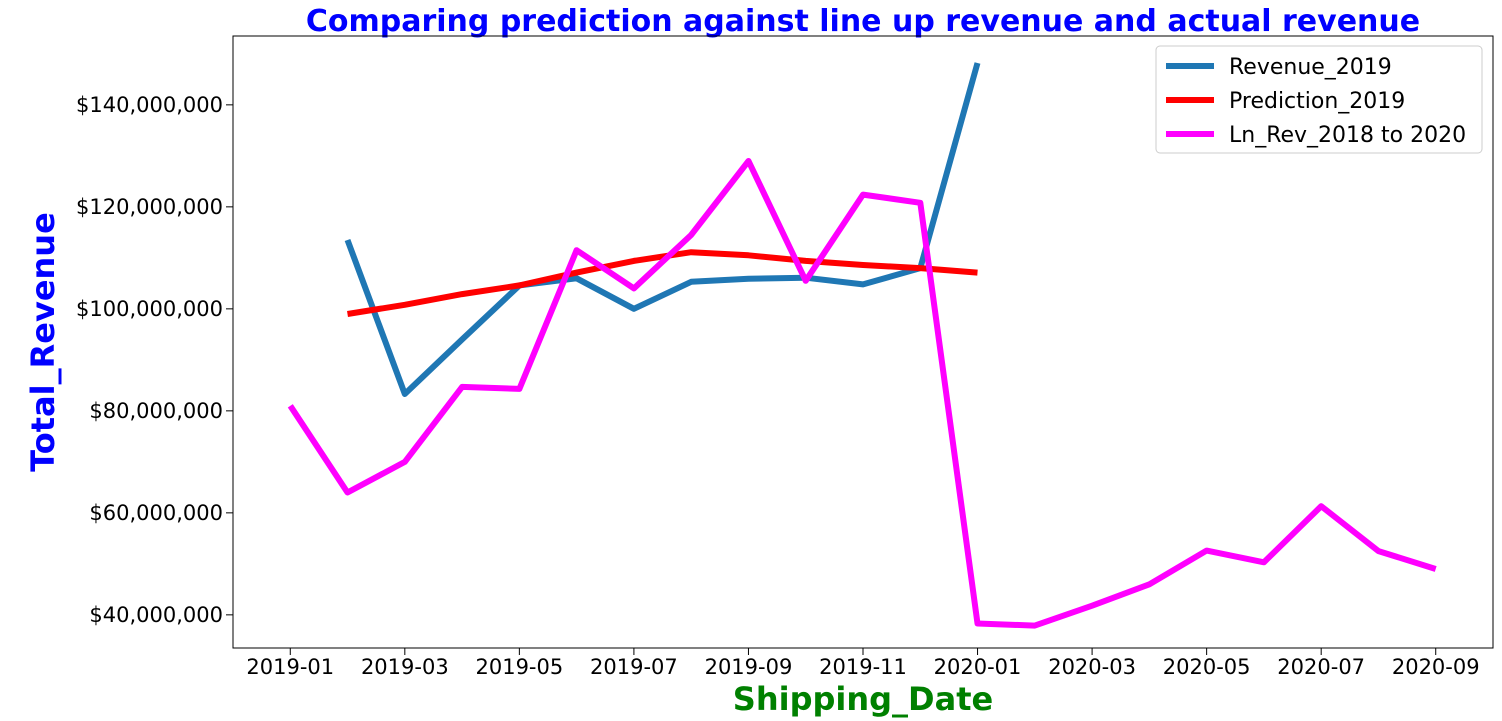 Image resolution: width=1502 pixels, height=721 pixels. What do you see at coordinates (149, 309) in the screenshot?
I see `y-tick-label: $100,000,000` at bounding box center [149, 309].